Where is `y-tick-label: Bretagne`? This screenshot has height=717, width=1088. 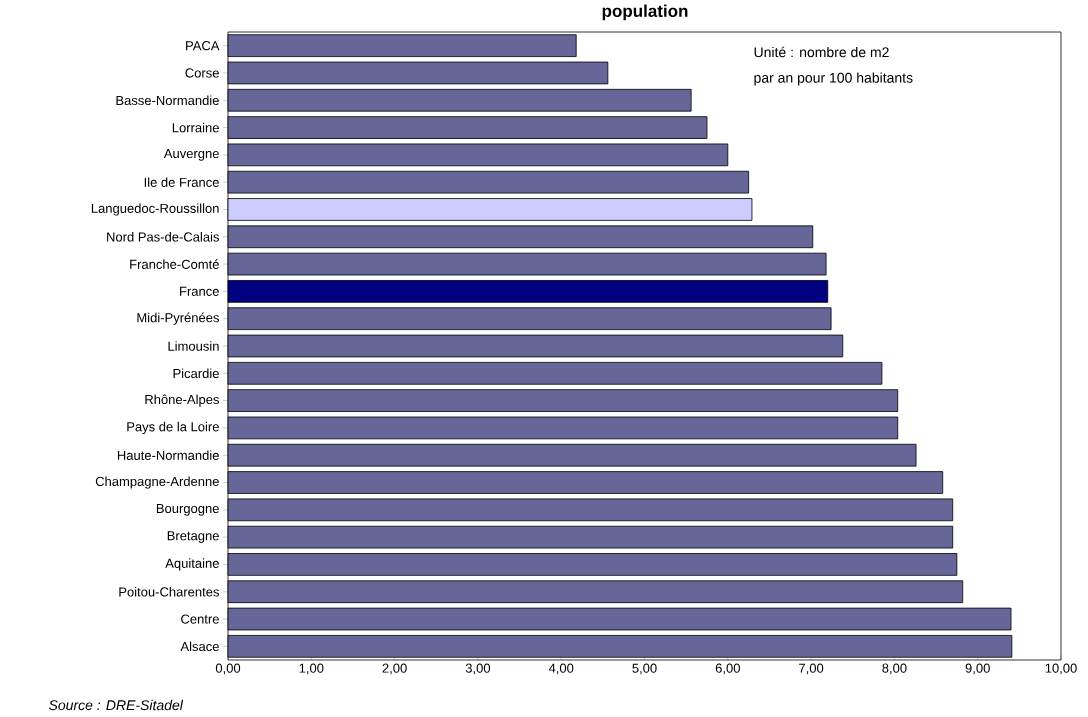
y-tick-label: Bretagne is located at coordinates (193, 537).